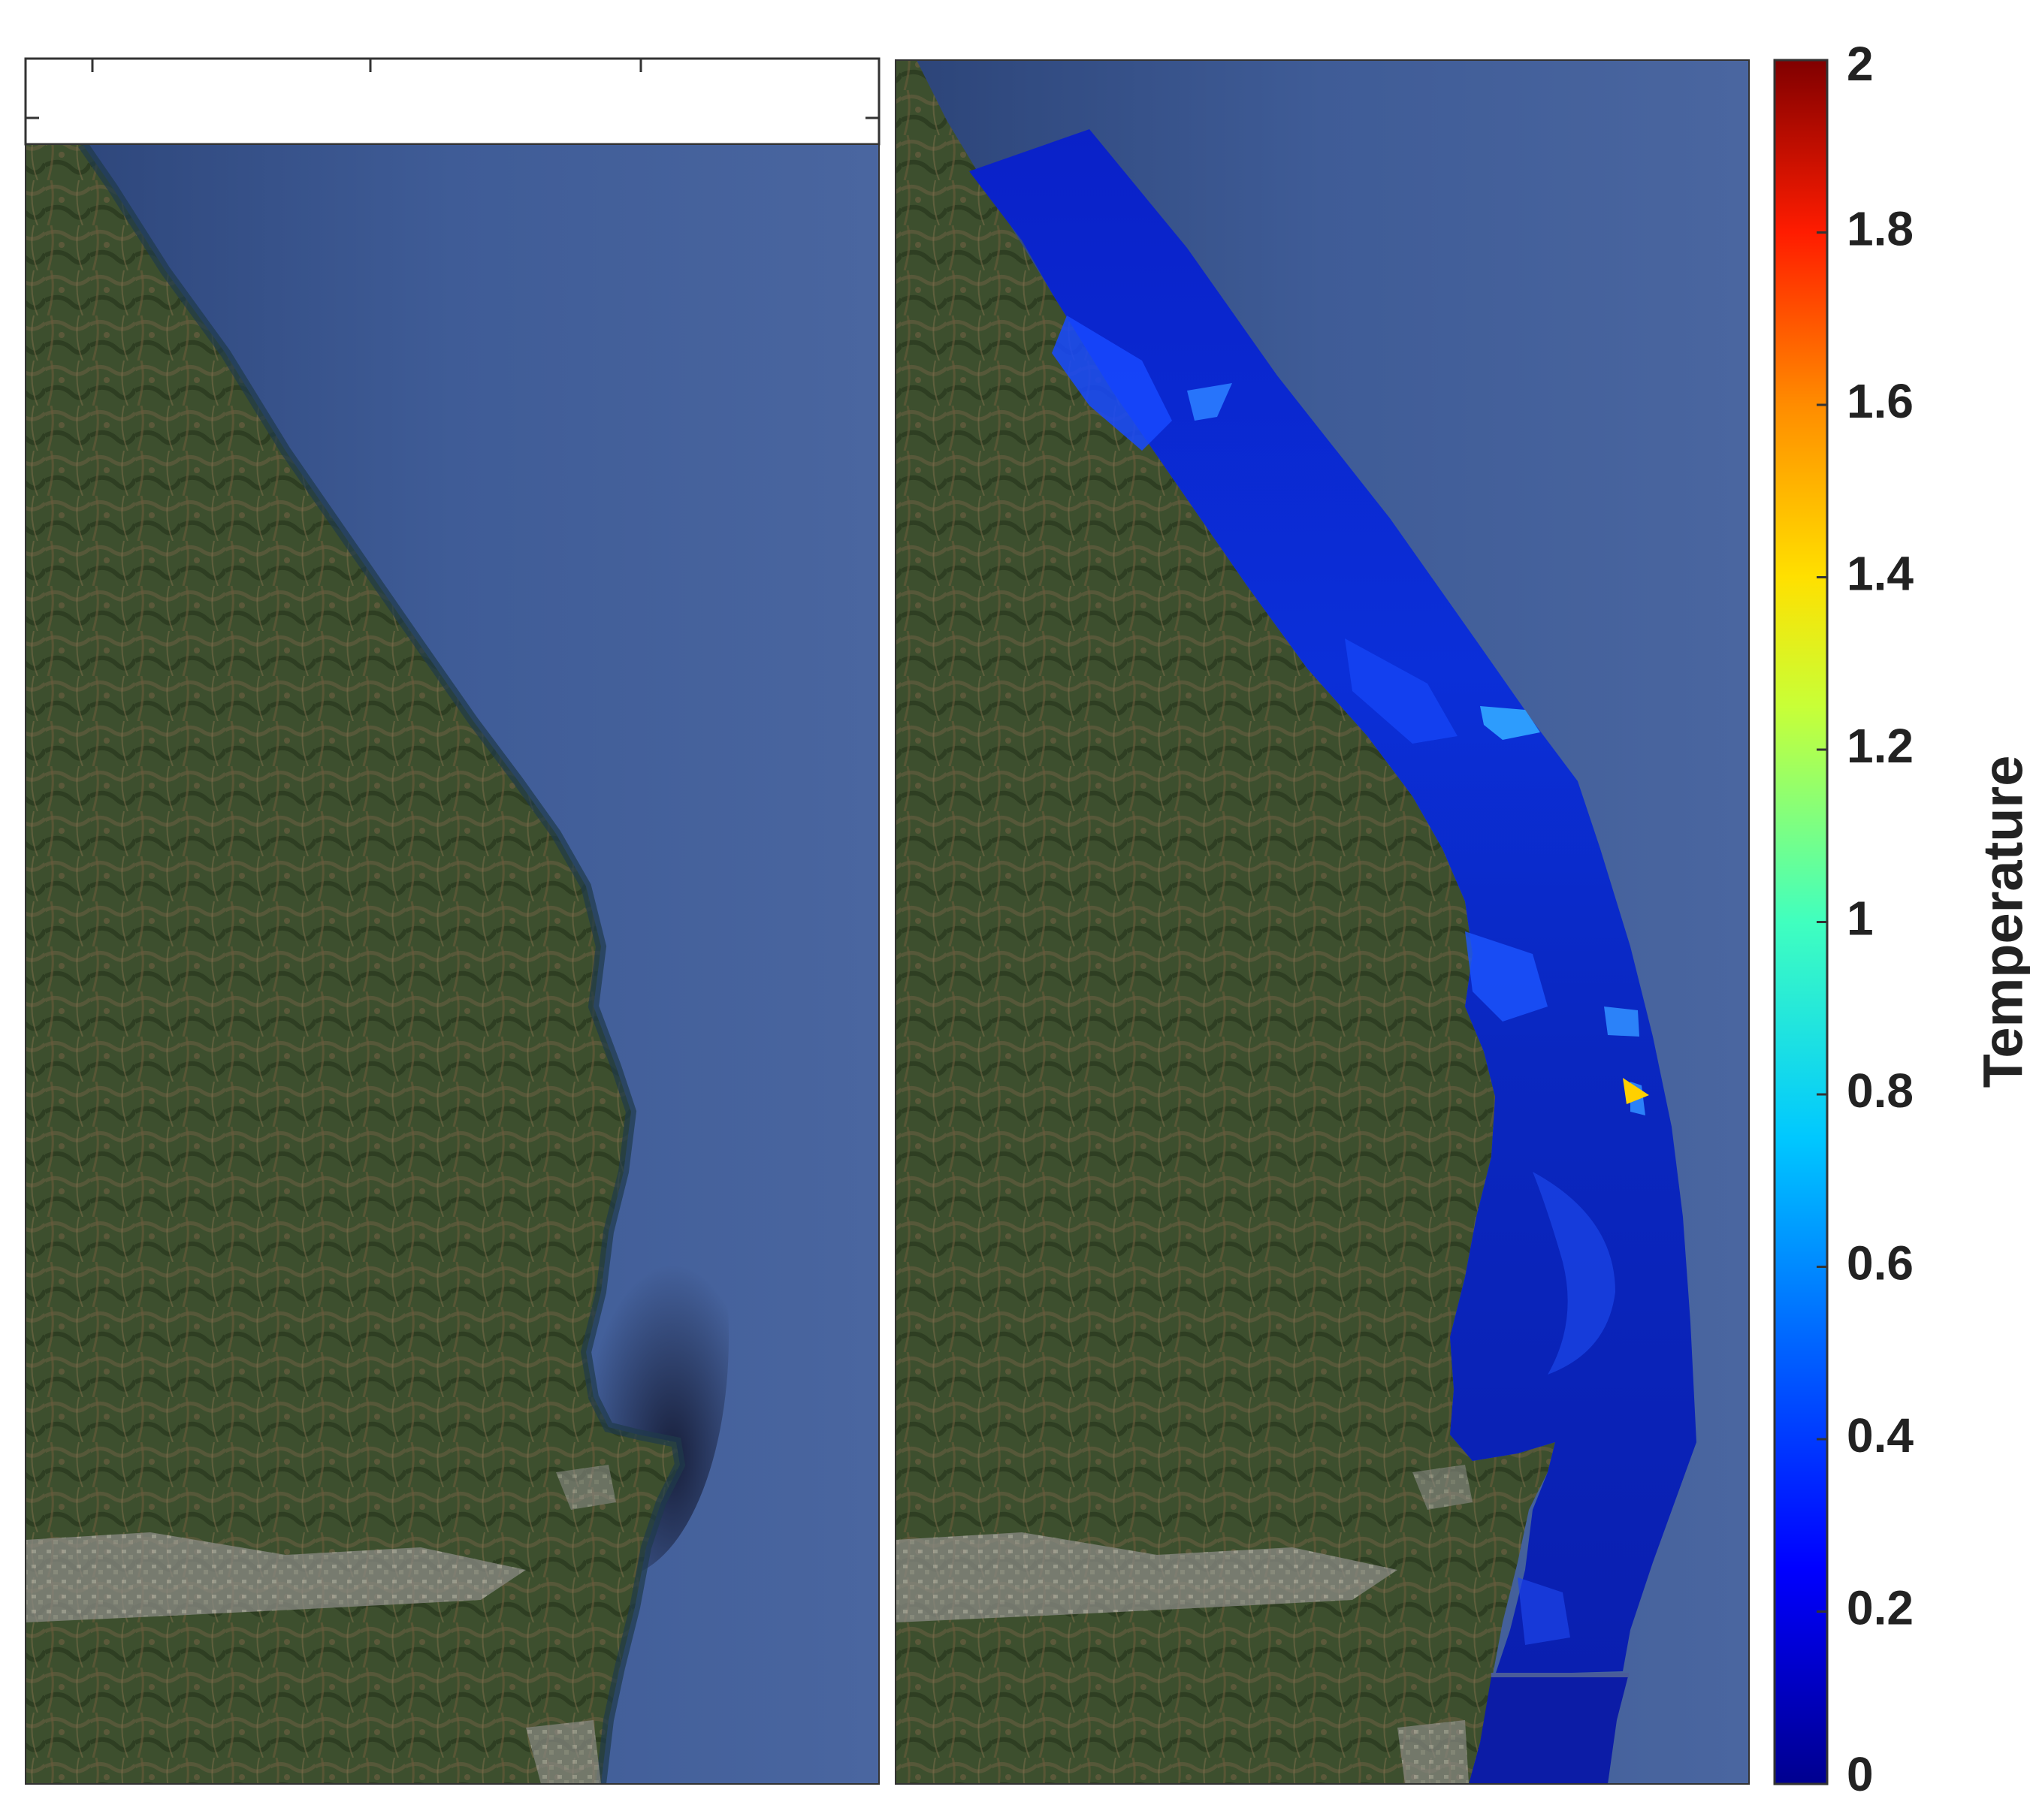  What do you see at coordinates (1860, 64) in the screenshot?
I see `colorbar-tick-label: 2` at bounding box center [1860, 64].